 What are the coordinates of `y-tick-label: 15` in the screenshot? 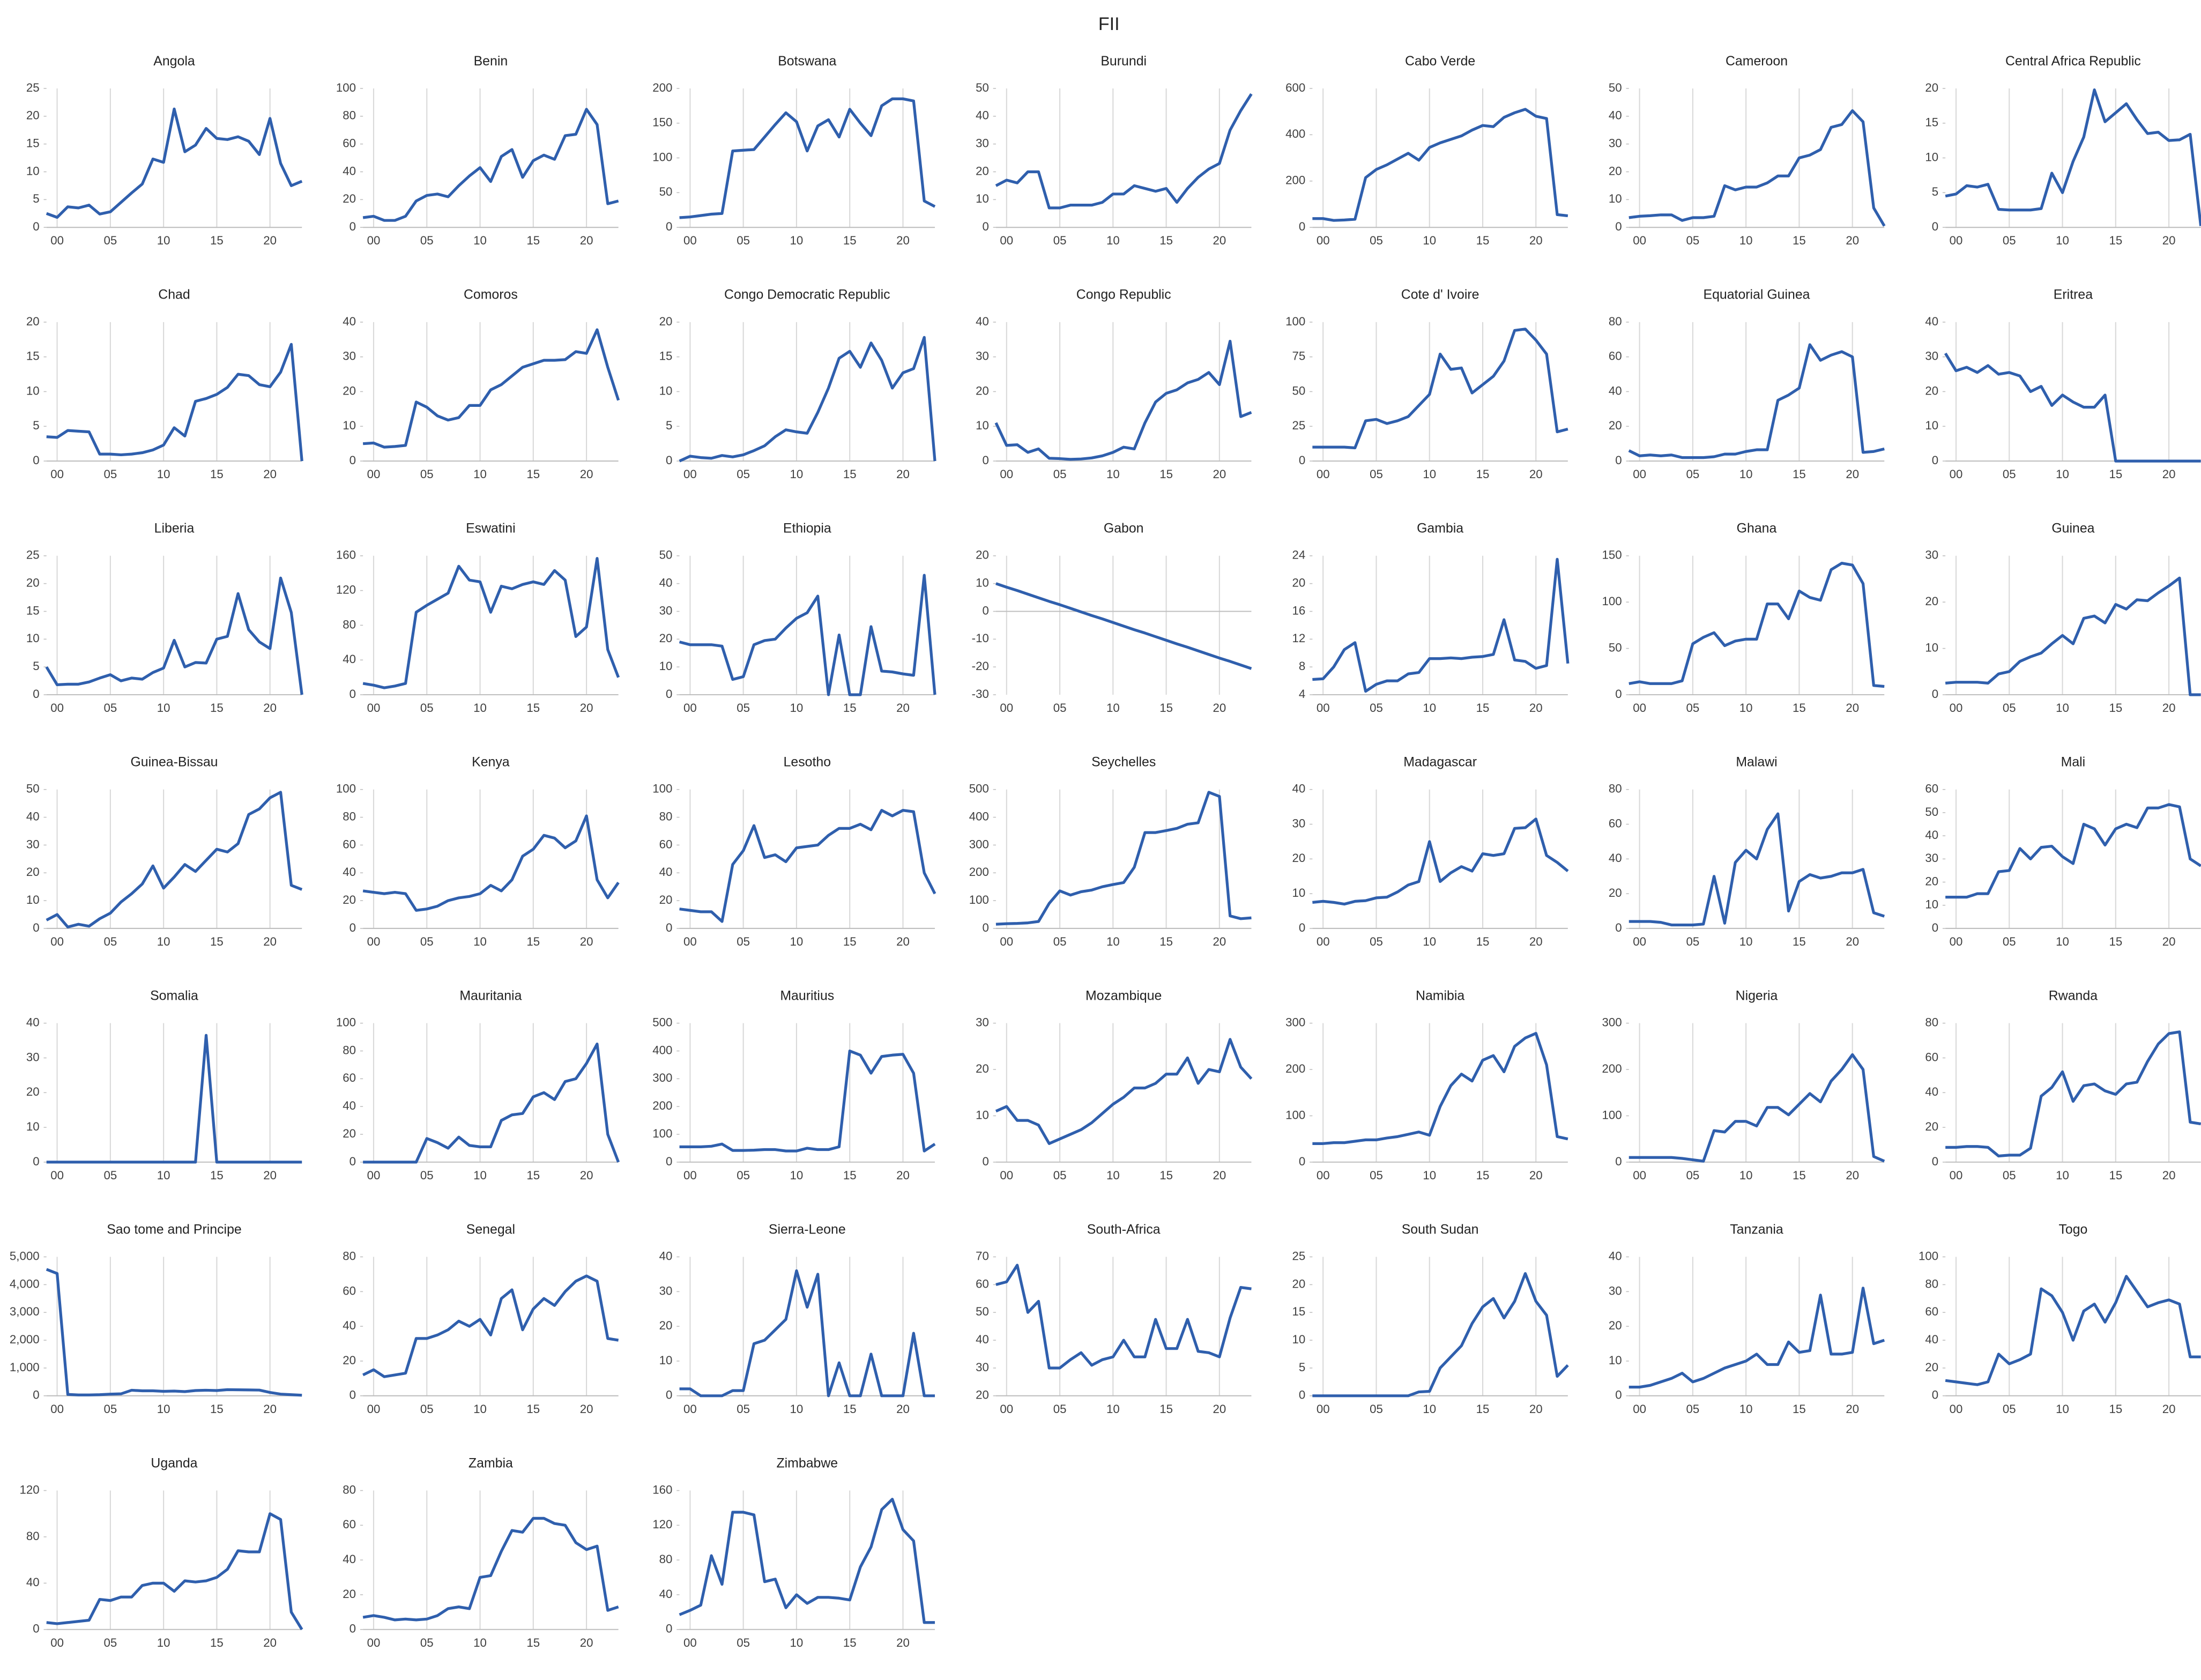 It's located at (666, 356).